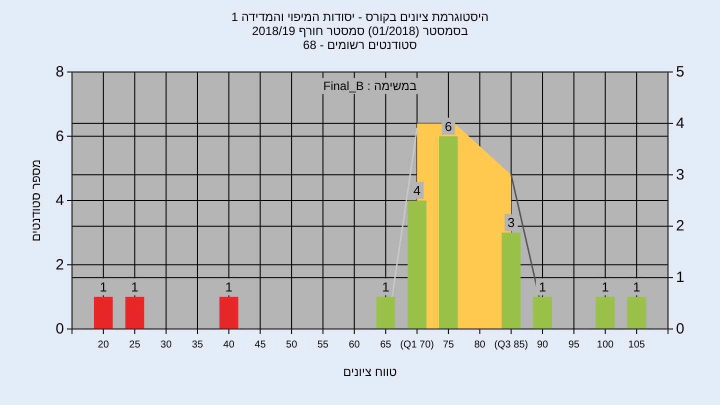 The width and height of the screenshot is (720, 405). I want to click on y-tick-label: 8, so click(60, 72).